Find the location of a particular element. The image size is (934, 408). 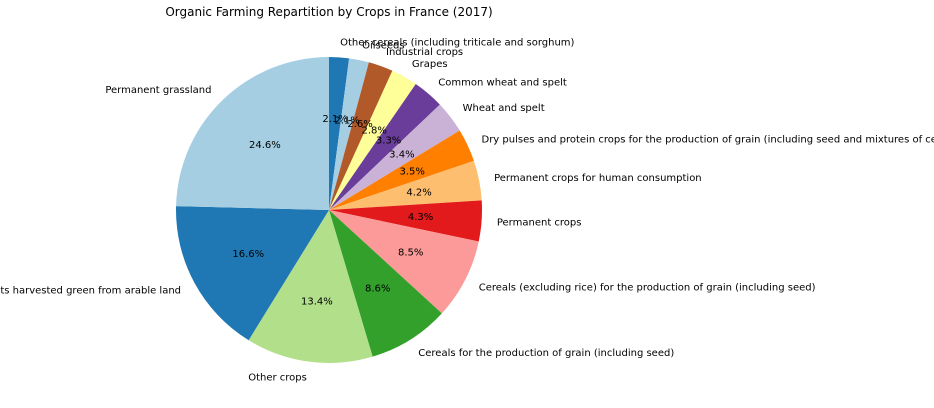

slice-category-label: Industrial crops is located at coordinates (424, 52).